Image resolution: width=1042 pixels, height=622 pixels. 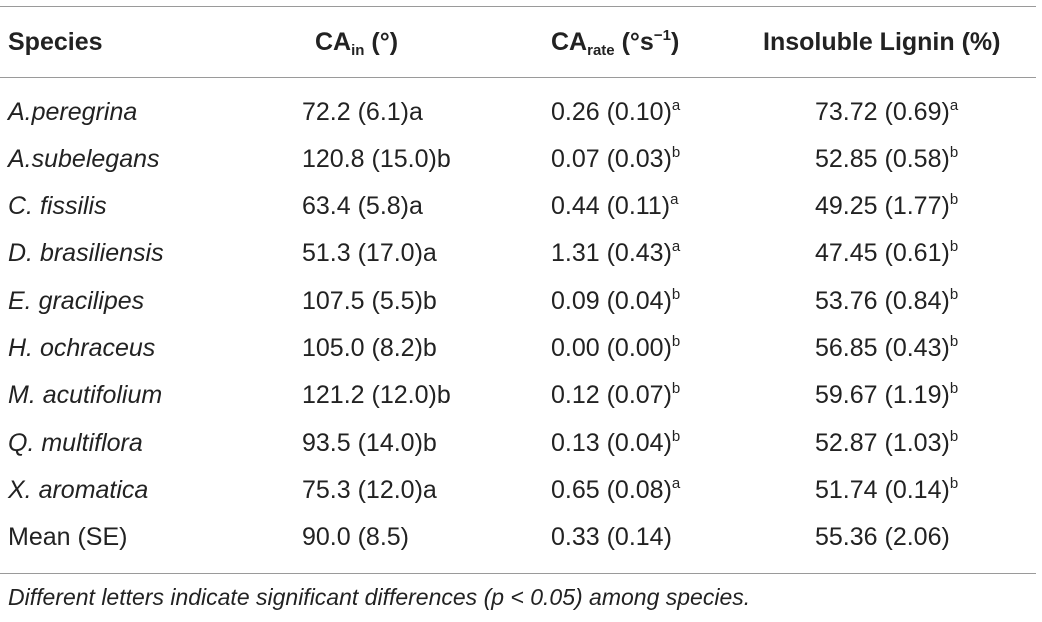 I want to click on ca-rate-cell: 0.00 (0.00)b, so click(x=616, y=347).